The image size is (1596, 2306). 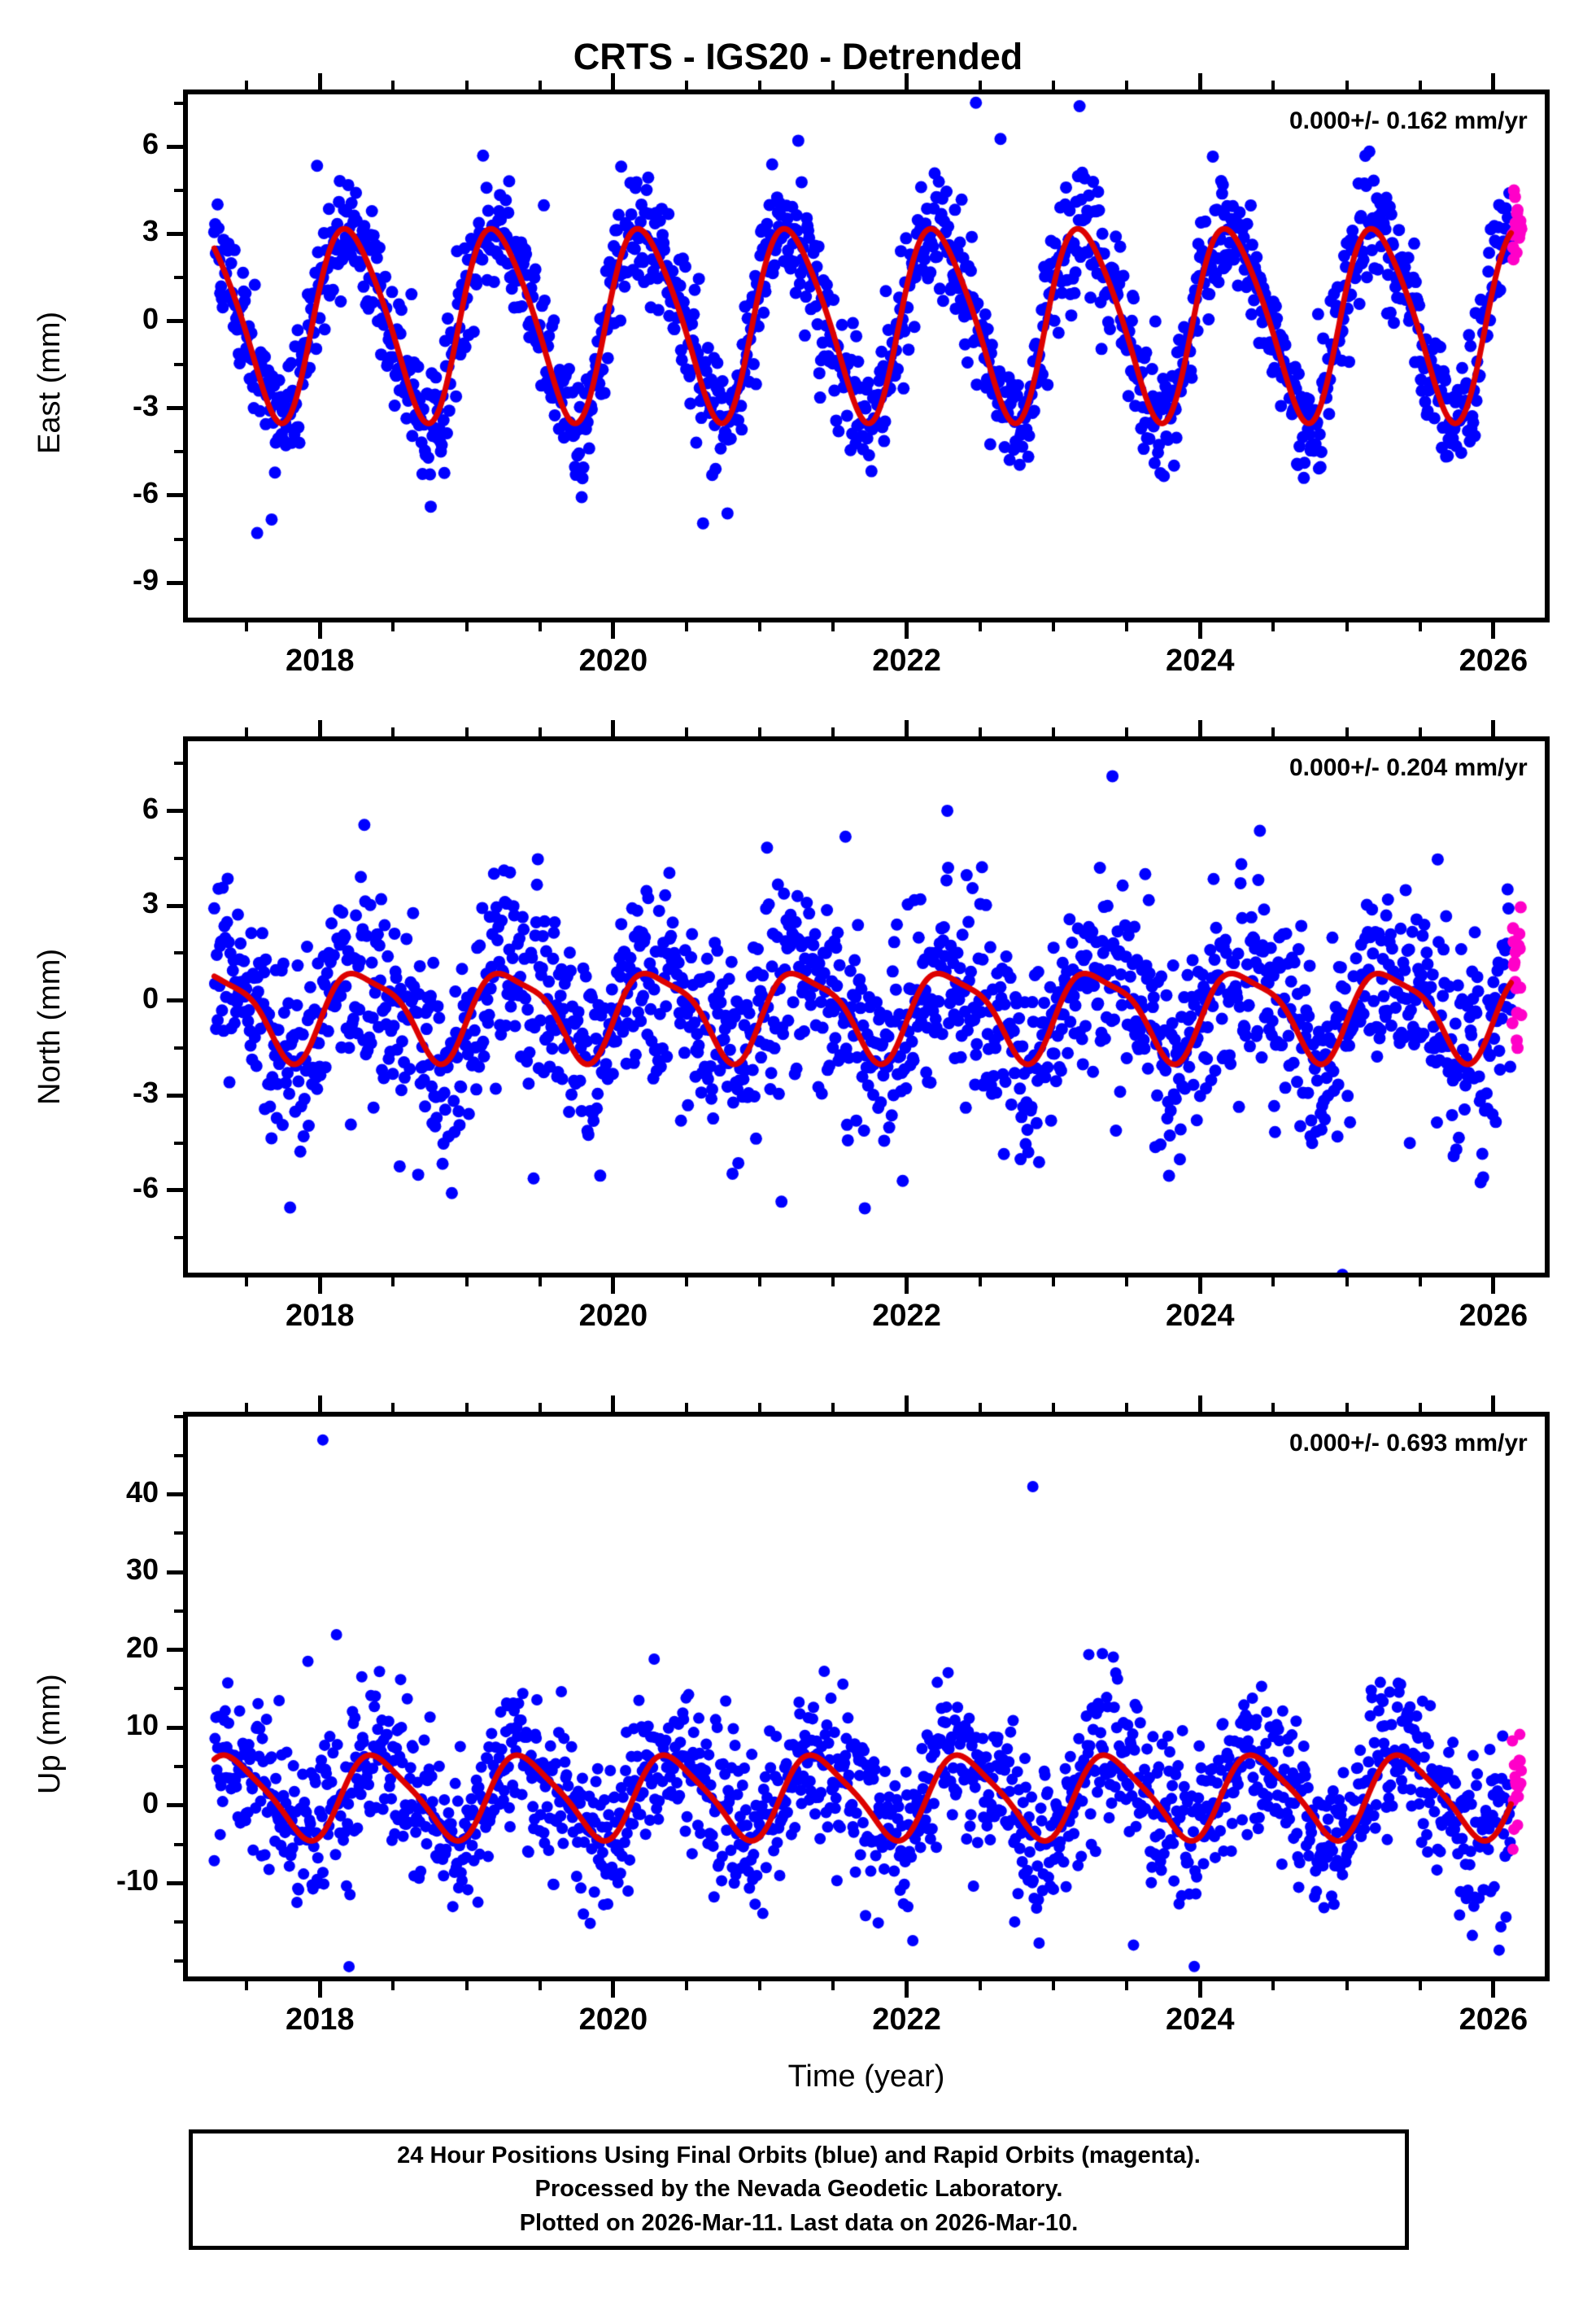 I want to click on x-axis-title-up: Time (year), so click(x=866, y=2076).